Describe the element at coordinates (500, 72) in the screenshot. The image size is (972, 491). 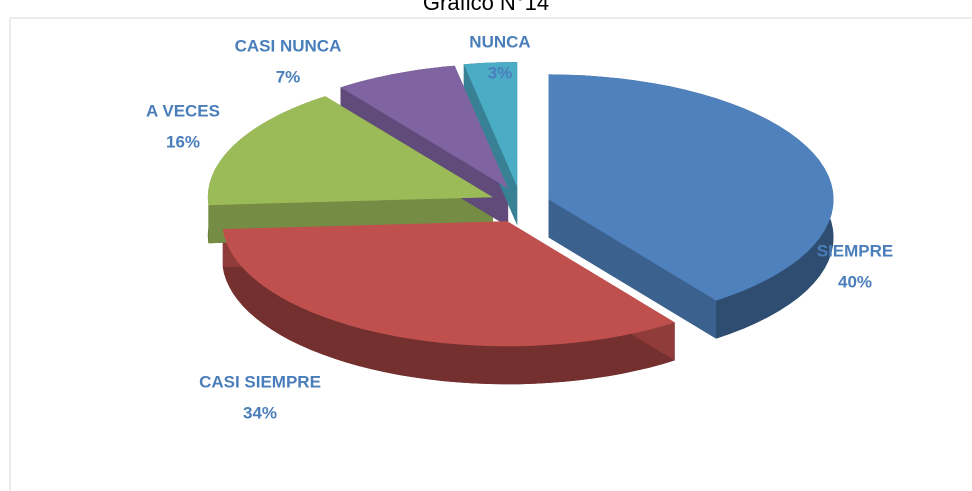
I see `slice-value-label: 3%` at that location.